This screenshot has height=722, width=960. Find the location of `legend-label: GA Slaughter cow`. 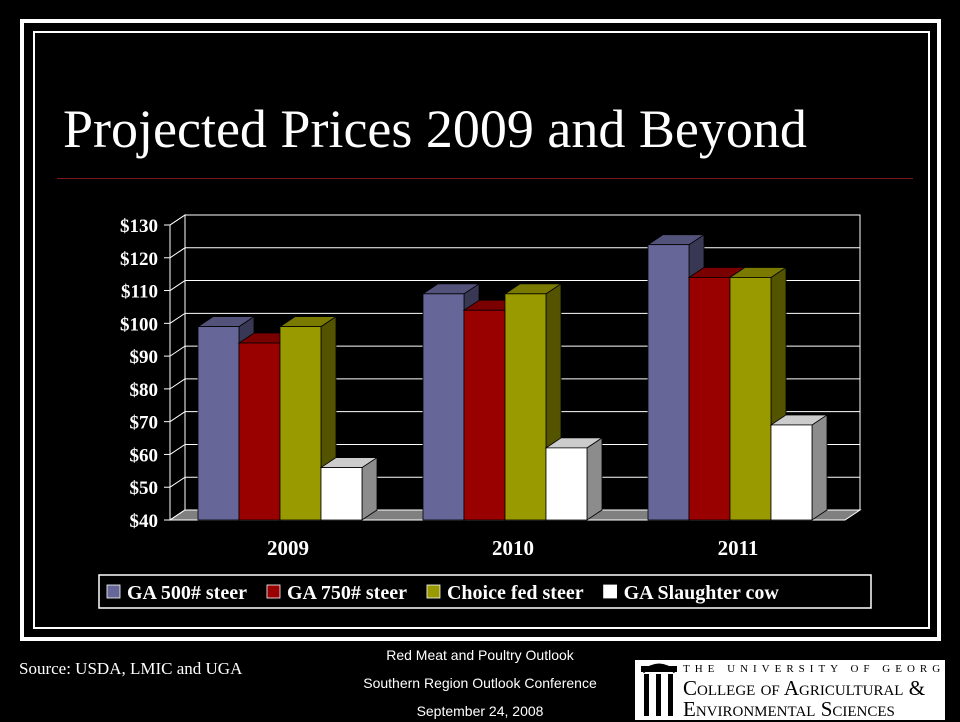

legend-label: GA Slaughter cow is located at coordinates (702, 593).